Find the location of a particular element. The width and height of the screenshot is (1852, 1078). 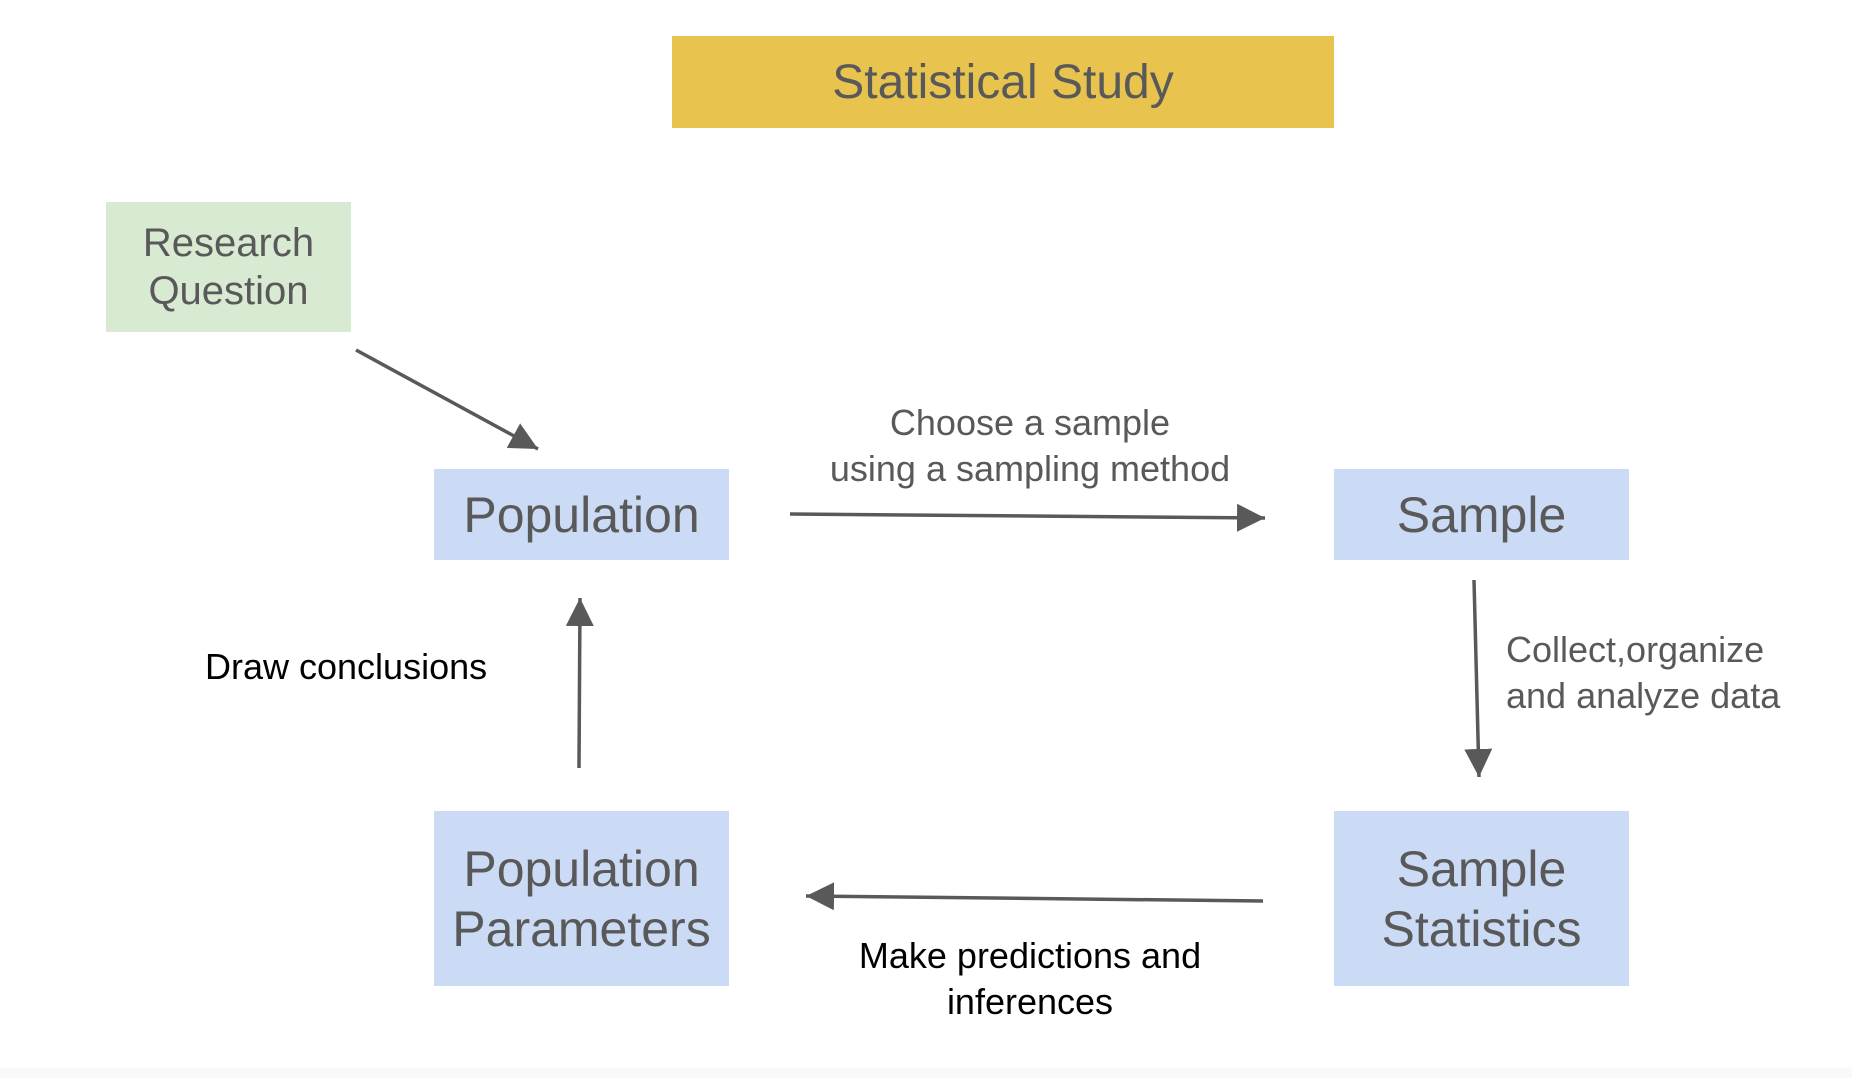

sample-node: Sample is located at coordinates (1481, 514).